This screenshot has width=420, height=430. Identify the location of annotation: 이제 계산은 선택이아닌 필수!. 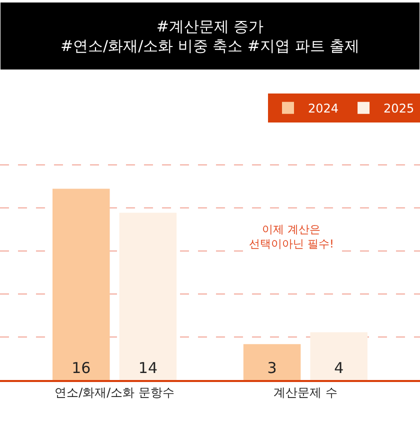
(291, 236).